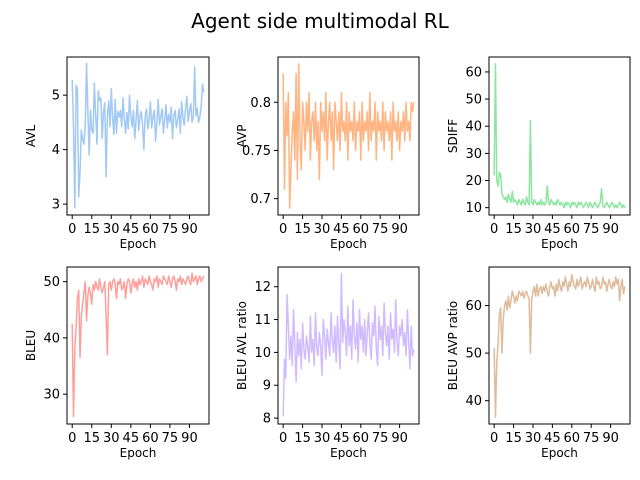  Describe the element at coordinates (453, 136) in the screenshot. I see `y-axis-label: SDIFF` at that location.